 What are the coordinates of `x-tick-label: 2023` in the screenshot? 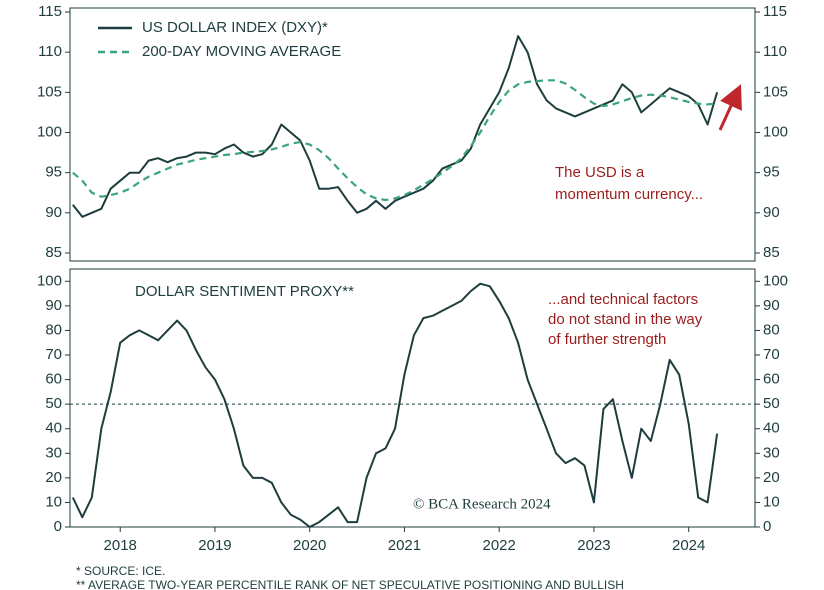 It's located at (593, 545).